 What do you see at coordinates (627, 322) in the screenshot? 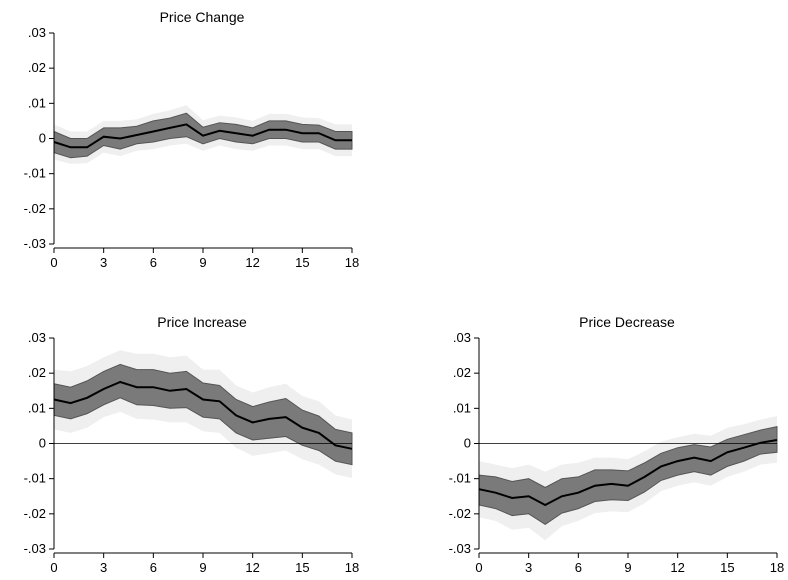
I see `panel-title: Price Decrease` at bounding box center [627, 322].